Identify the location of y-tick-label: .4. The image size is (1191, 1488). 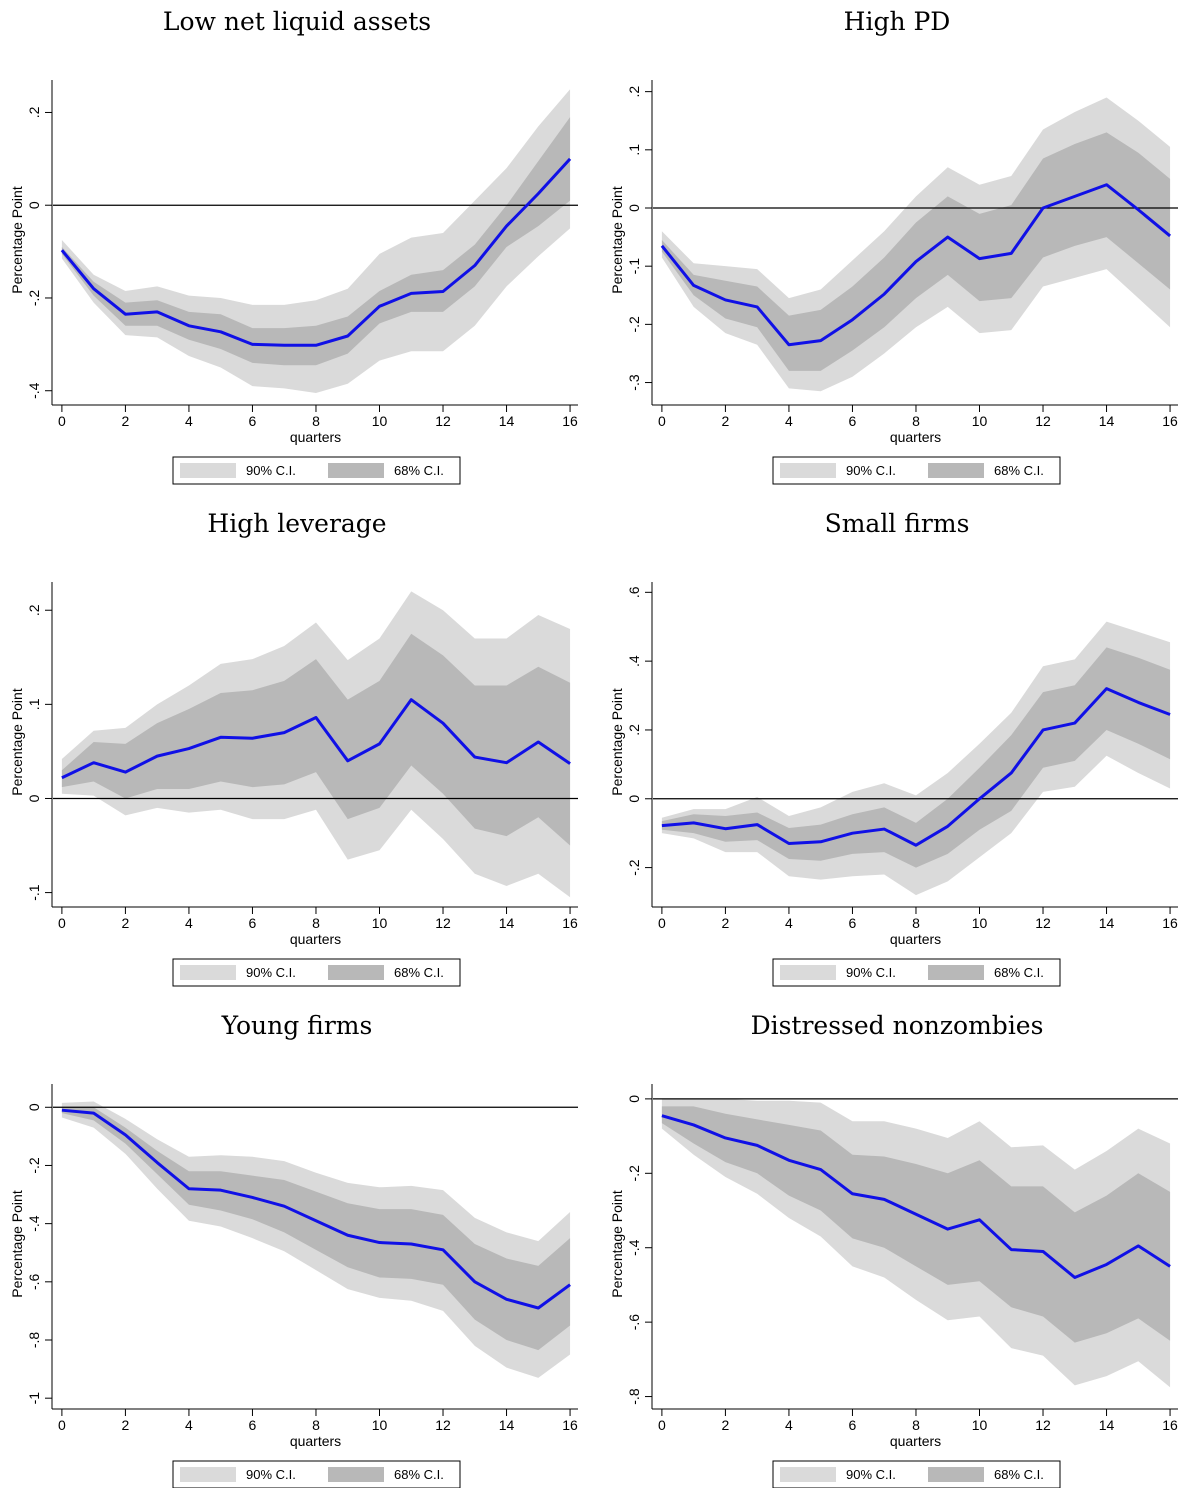
(634, 661).